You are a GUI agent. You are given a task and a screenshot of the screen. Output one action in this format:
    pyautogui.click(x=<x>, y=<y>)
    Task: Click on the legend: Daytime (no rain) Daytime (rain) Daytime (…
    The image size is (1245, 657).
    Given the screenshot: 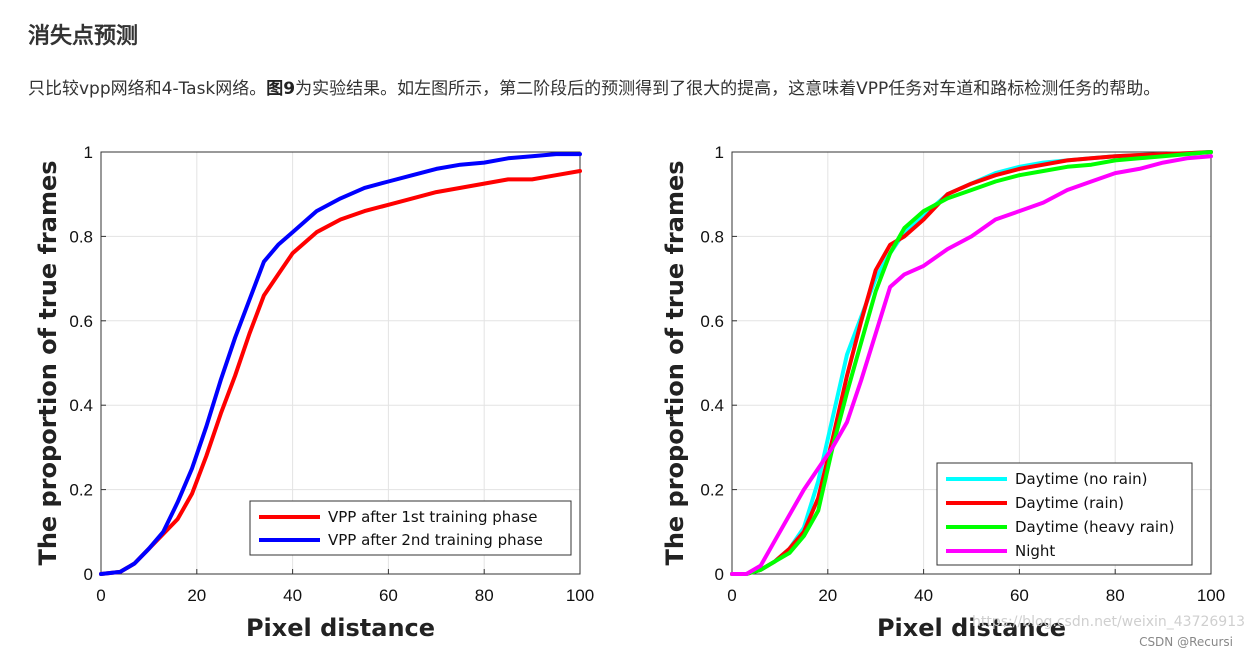 What is the action you would take?
    pyautogui.click(x=1064, y=514)
    